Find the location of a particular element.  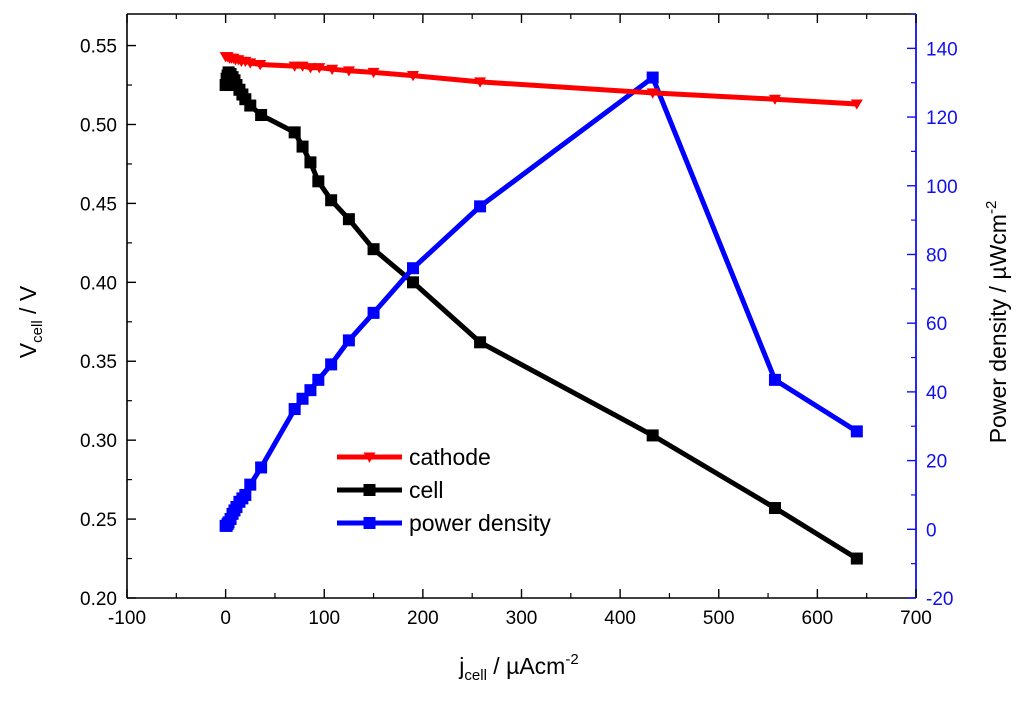

y-right-tick-label: 40 is located at coordinates (936, 393).